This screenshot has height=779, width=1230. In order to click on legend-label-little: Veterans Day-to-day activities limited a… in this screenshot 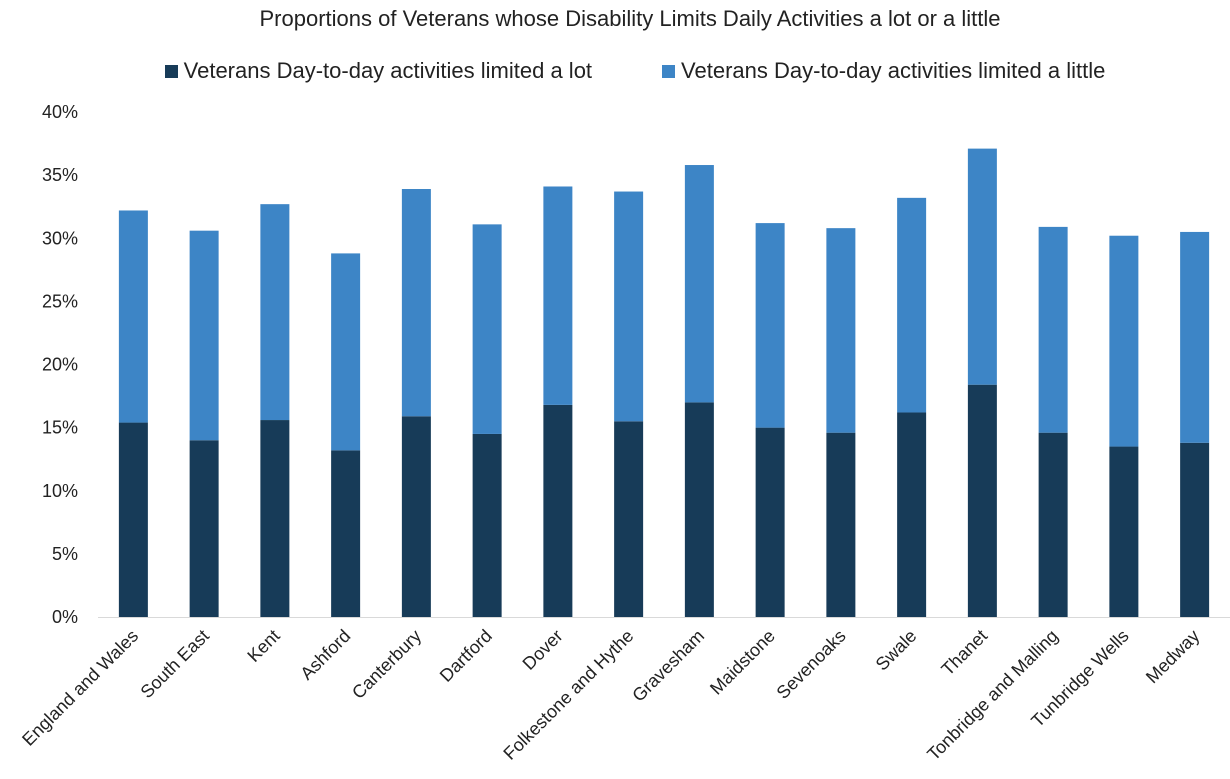, I will do `click(893, 70)`.